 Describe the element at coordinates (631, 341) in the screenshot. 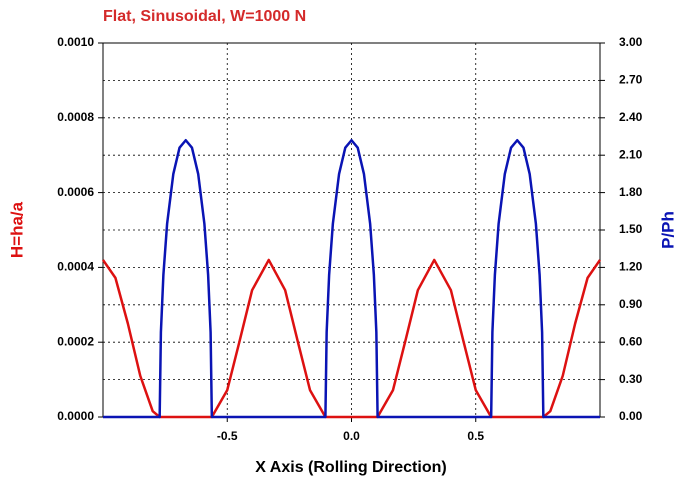

I see `y2-tick-label: 0.60` at that location.